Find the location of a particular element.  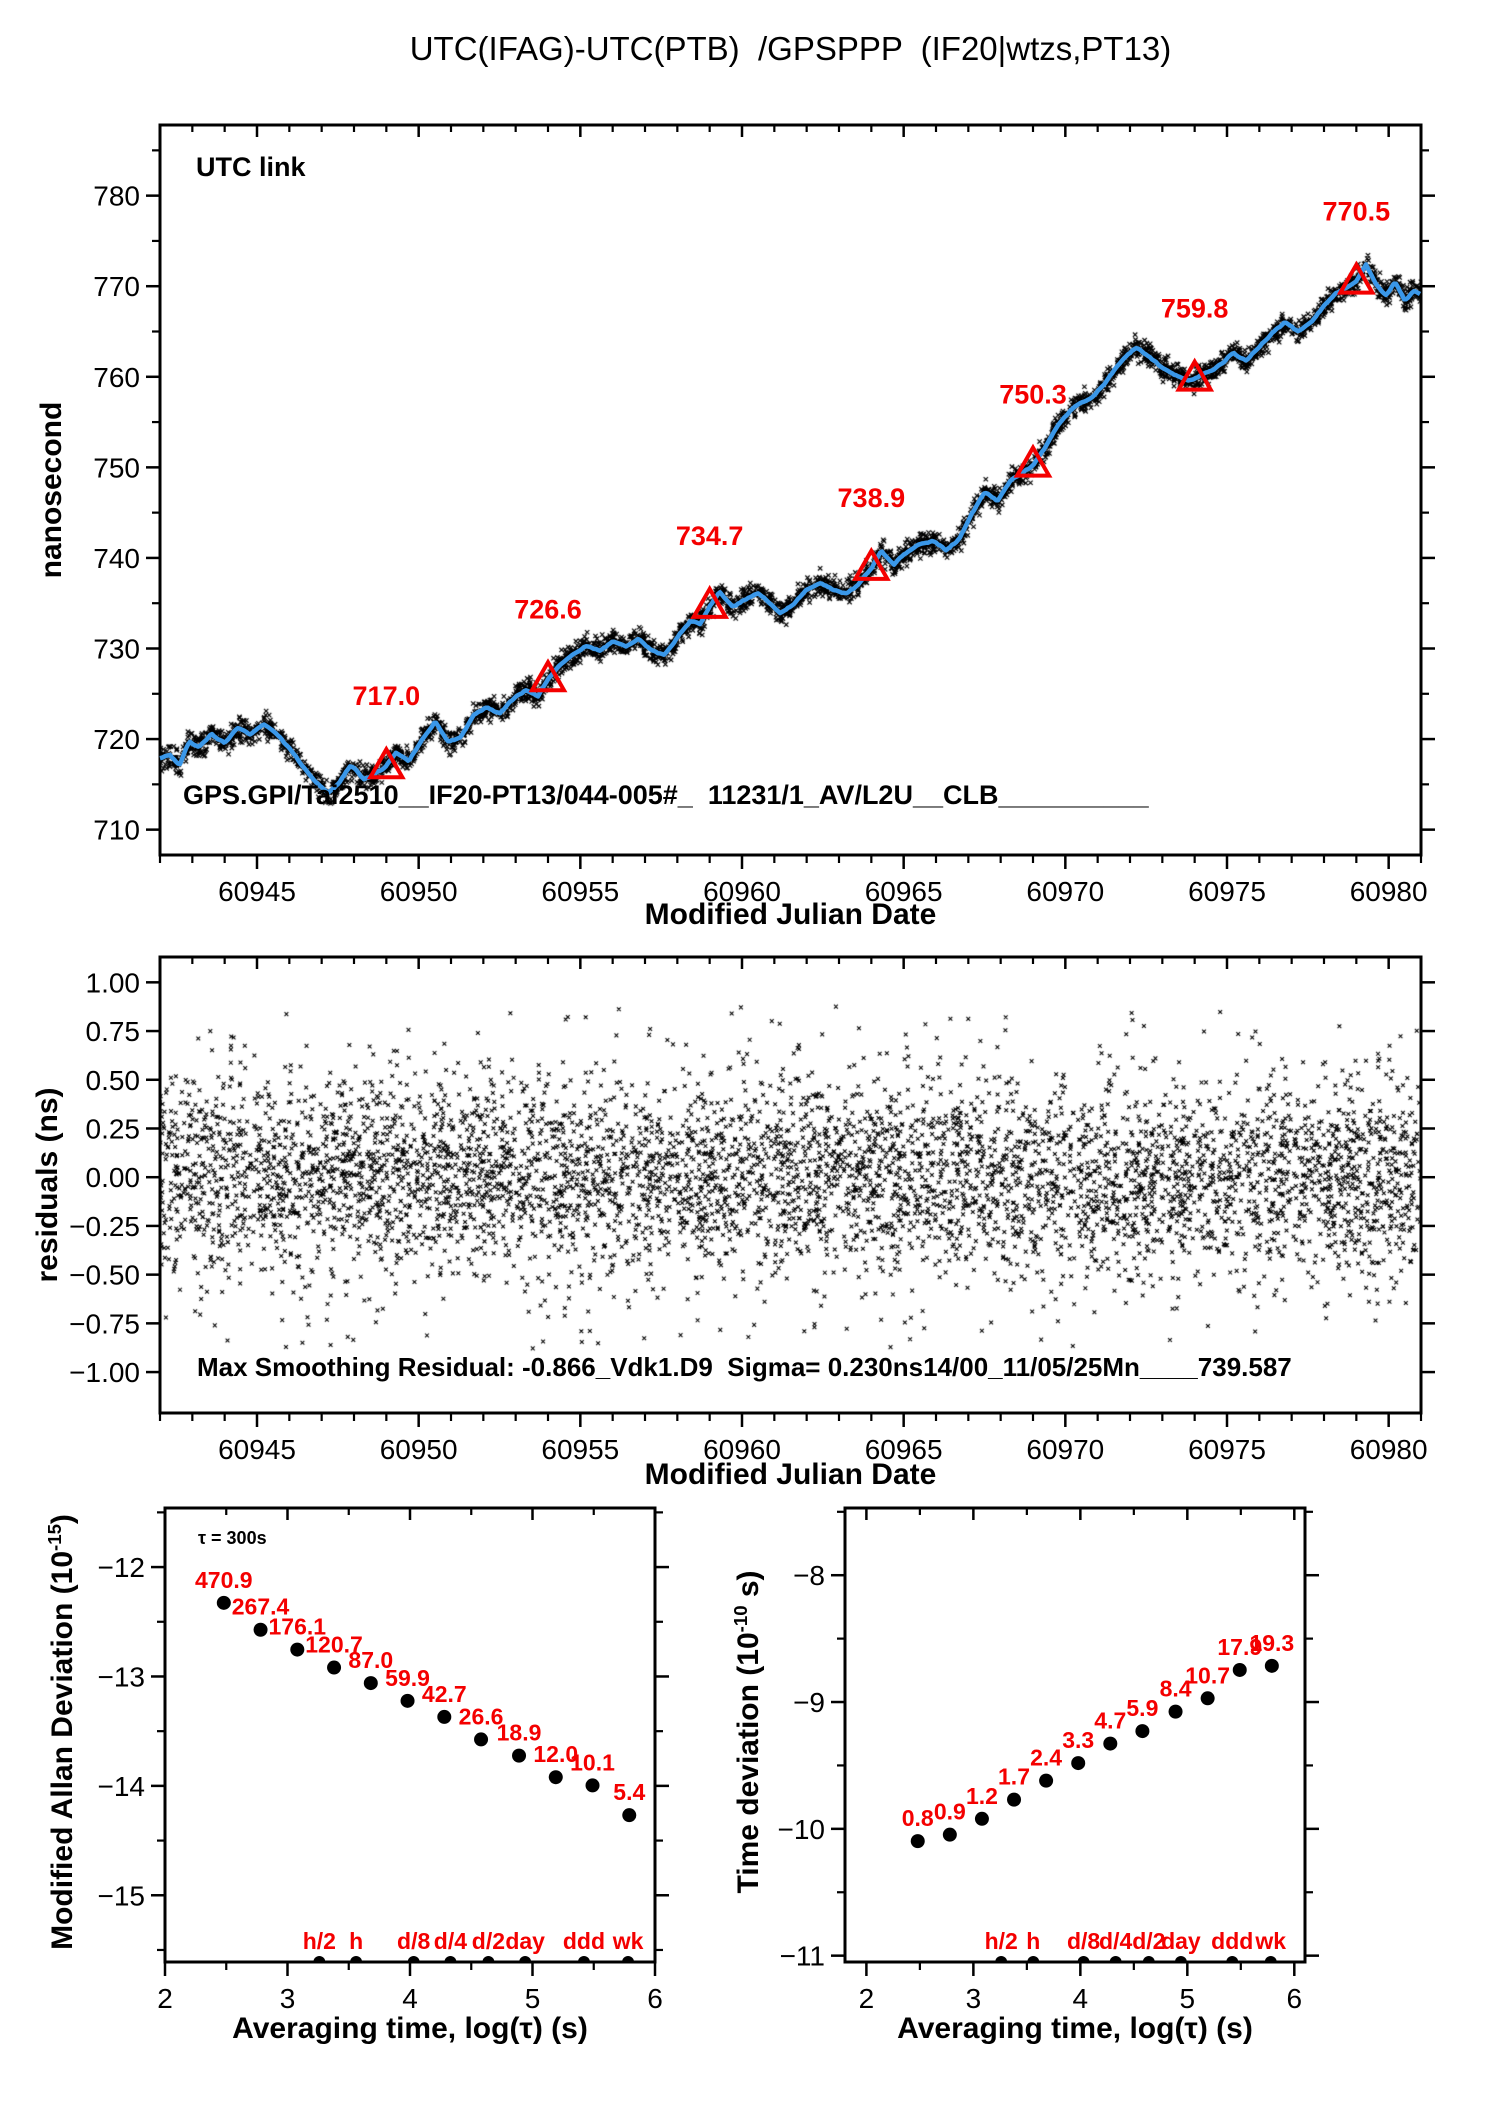

svg-text: −11 is located at coordinates (802, 1956).